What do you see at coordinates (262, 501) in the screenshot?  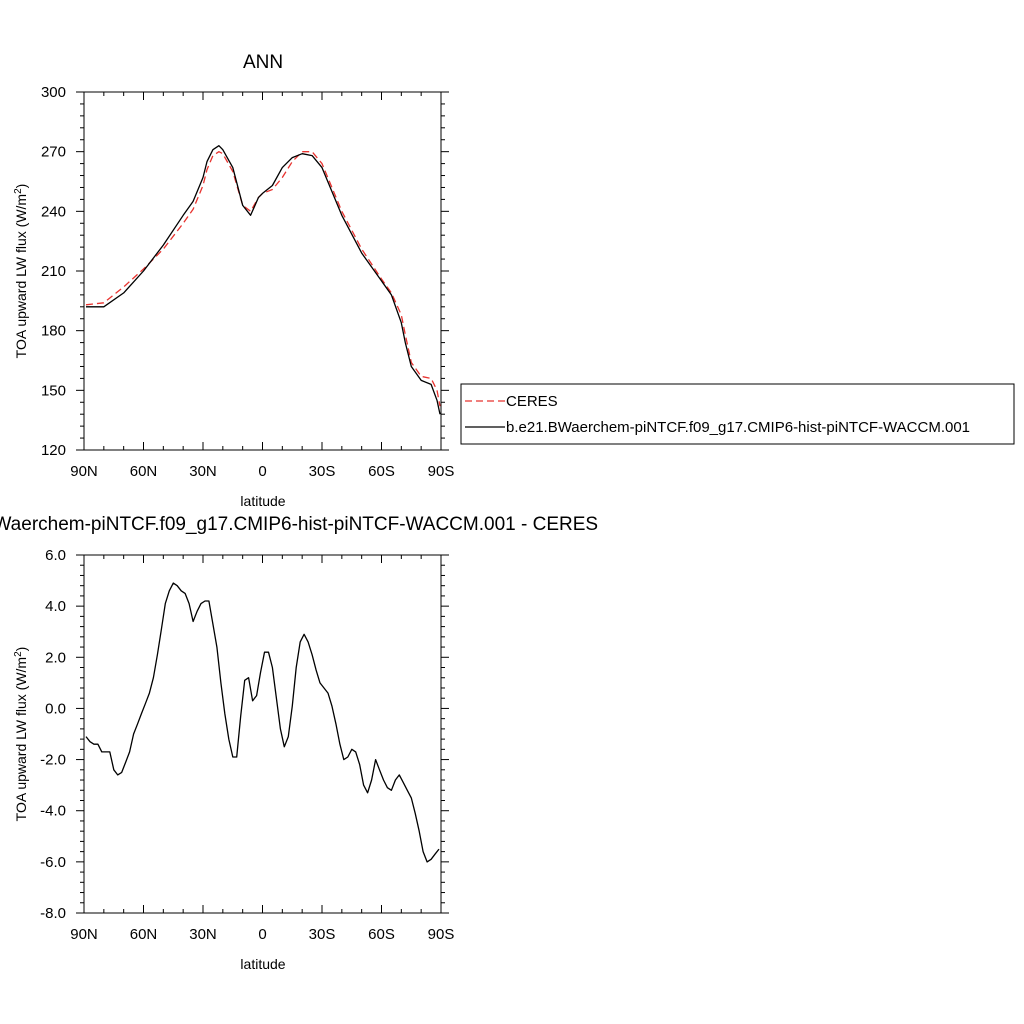 I see `top-xlabel: latitude` at bounding box center [262, 501].